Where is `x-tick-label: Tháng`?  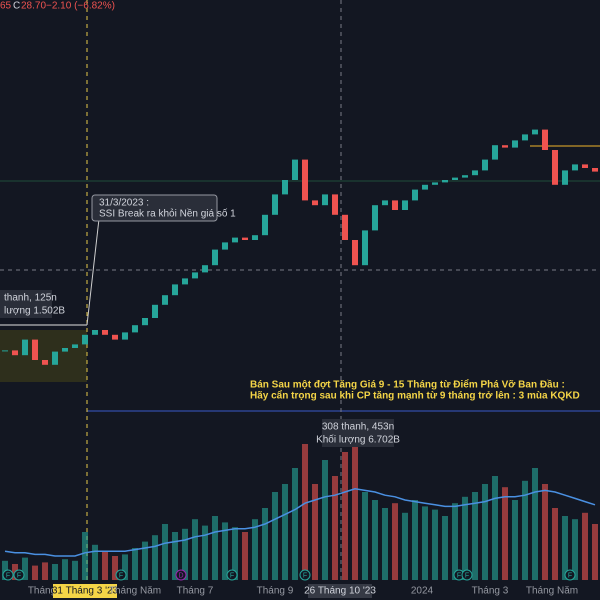 x-tick-label: Tháng is located at coordinates (42, 591).